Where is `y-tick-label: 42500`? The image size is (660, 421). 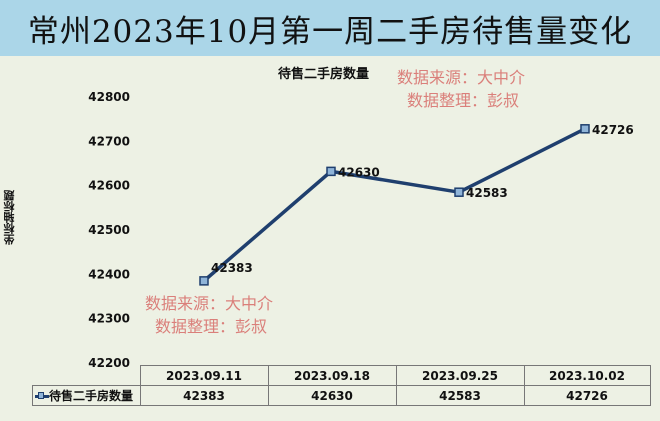
y-tick-label: 42500 is located at coordinates (109, 230).